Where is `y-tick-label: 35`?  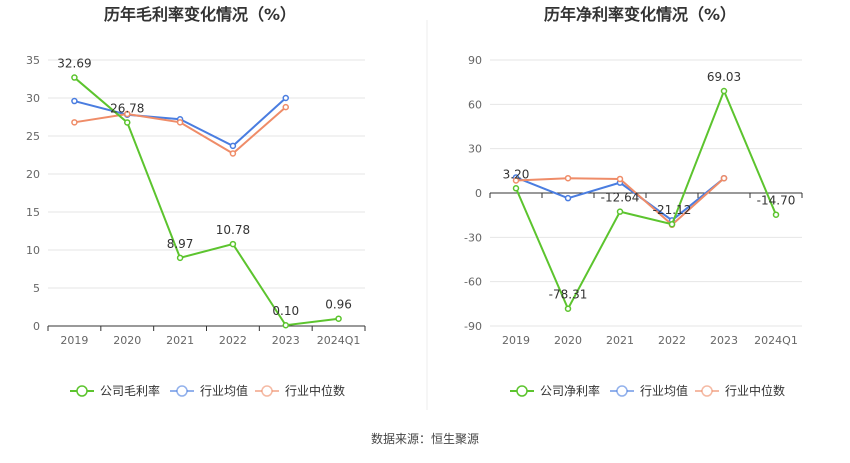 y-tick-label: 35 is located at coordinates (33, 60).